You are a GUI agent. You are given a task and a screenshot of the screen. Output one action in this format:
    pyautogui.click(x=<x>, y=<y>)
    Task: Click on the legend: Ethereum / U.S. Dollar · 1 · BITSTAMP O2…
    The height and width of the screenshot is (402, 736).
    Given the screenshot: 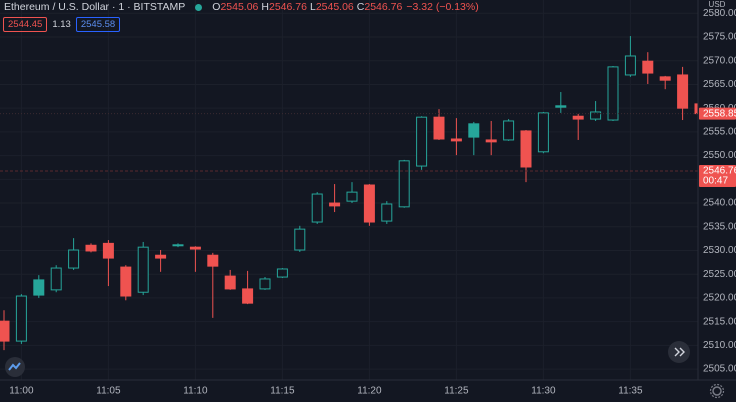 What is the action you would take?
    pyautogui.click(x=241, y=7)
    